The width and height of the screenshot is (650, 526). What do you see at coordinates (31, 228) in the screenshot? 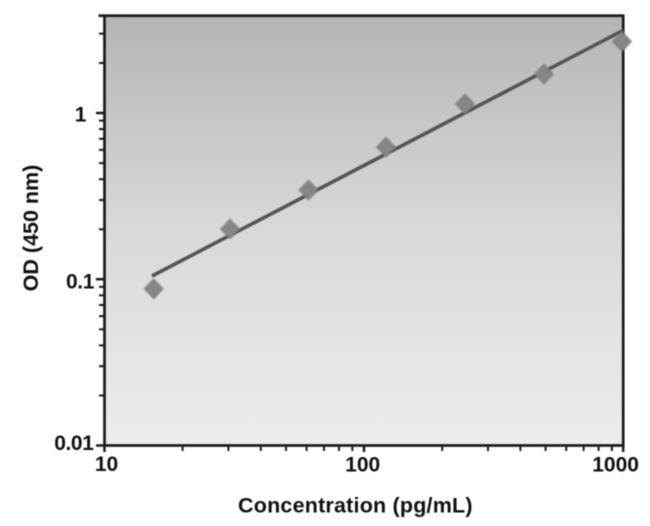
I see `svg-text: OD (450 nm)` at bounding box center [31, 228].